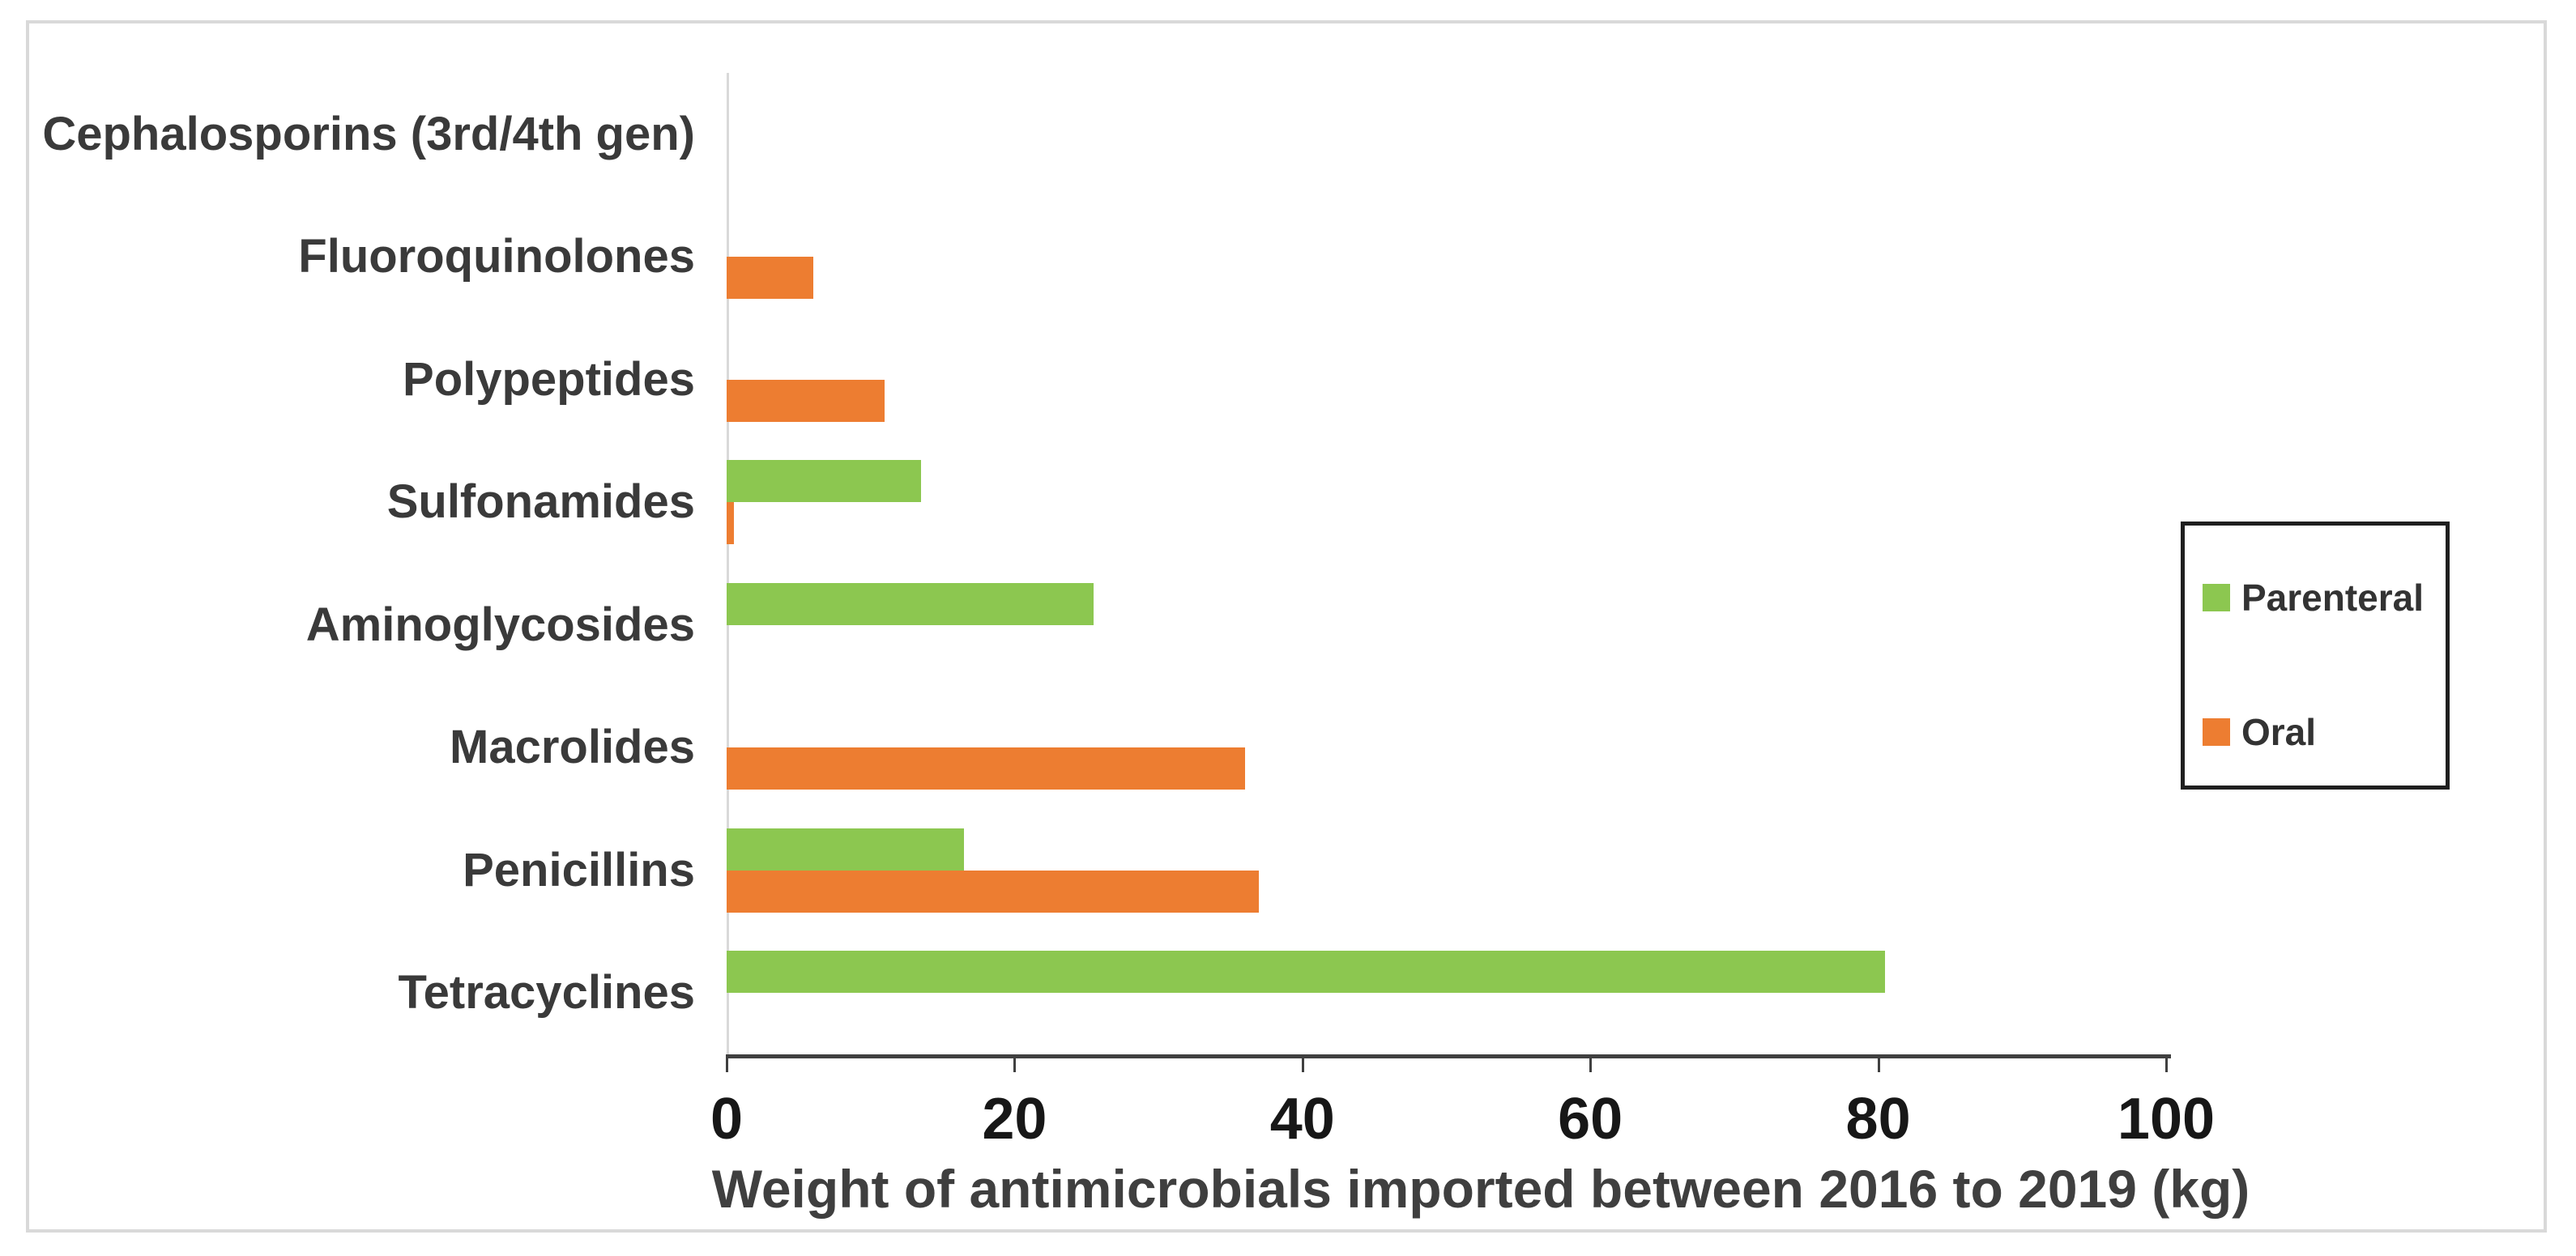  Describe the element at coordinates (770, 278) in the screenshot. I see `bar-oral-fluoroquinolones` at that location.